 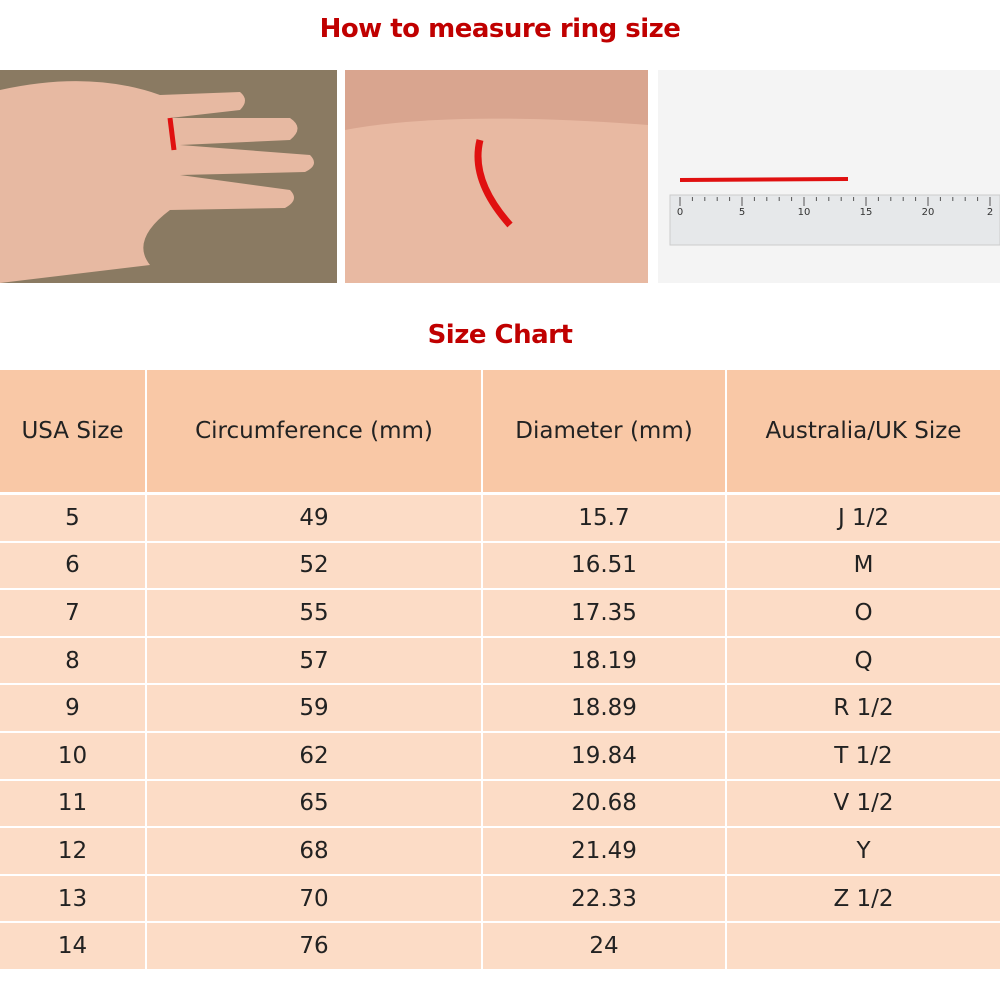 I want to click on table-cell: J 1/2, so click(x=863, y=518).